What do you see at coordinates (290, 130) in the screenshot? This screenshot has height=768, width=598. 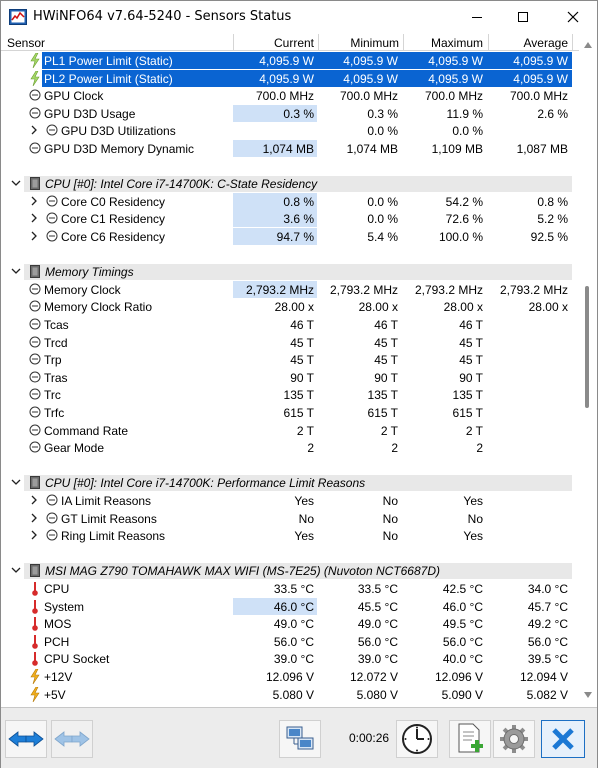 I see `sensor-row: GPU D3D Utilizations 0.0 % 0.0 %` at bounding box center [290, 130].